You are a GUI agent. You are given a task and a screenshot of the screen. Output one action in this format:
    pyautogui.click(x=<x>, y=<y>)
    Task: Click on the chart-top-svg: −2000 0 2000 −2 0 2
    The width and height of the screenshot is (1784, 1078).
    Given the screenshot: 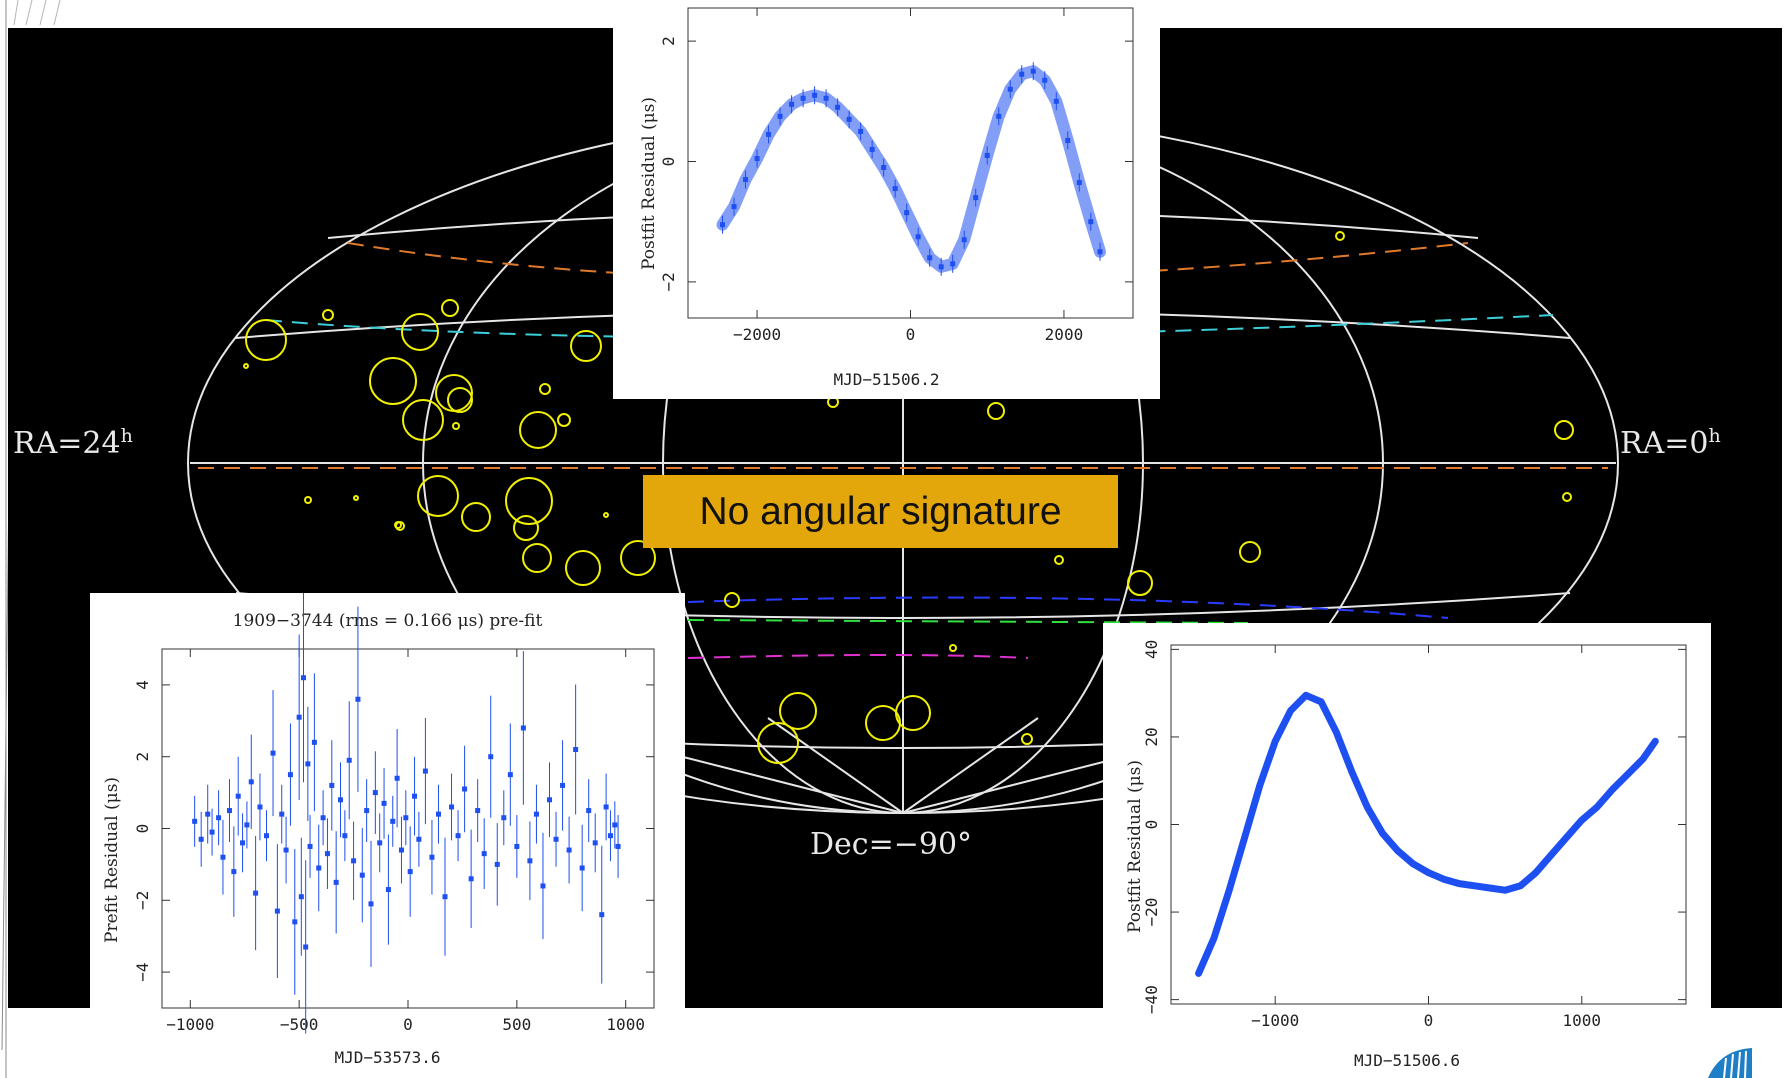 What is the action you would take?
    pyautogui.click(x=896, y=175)
    